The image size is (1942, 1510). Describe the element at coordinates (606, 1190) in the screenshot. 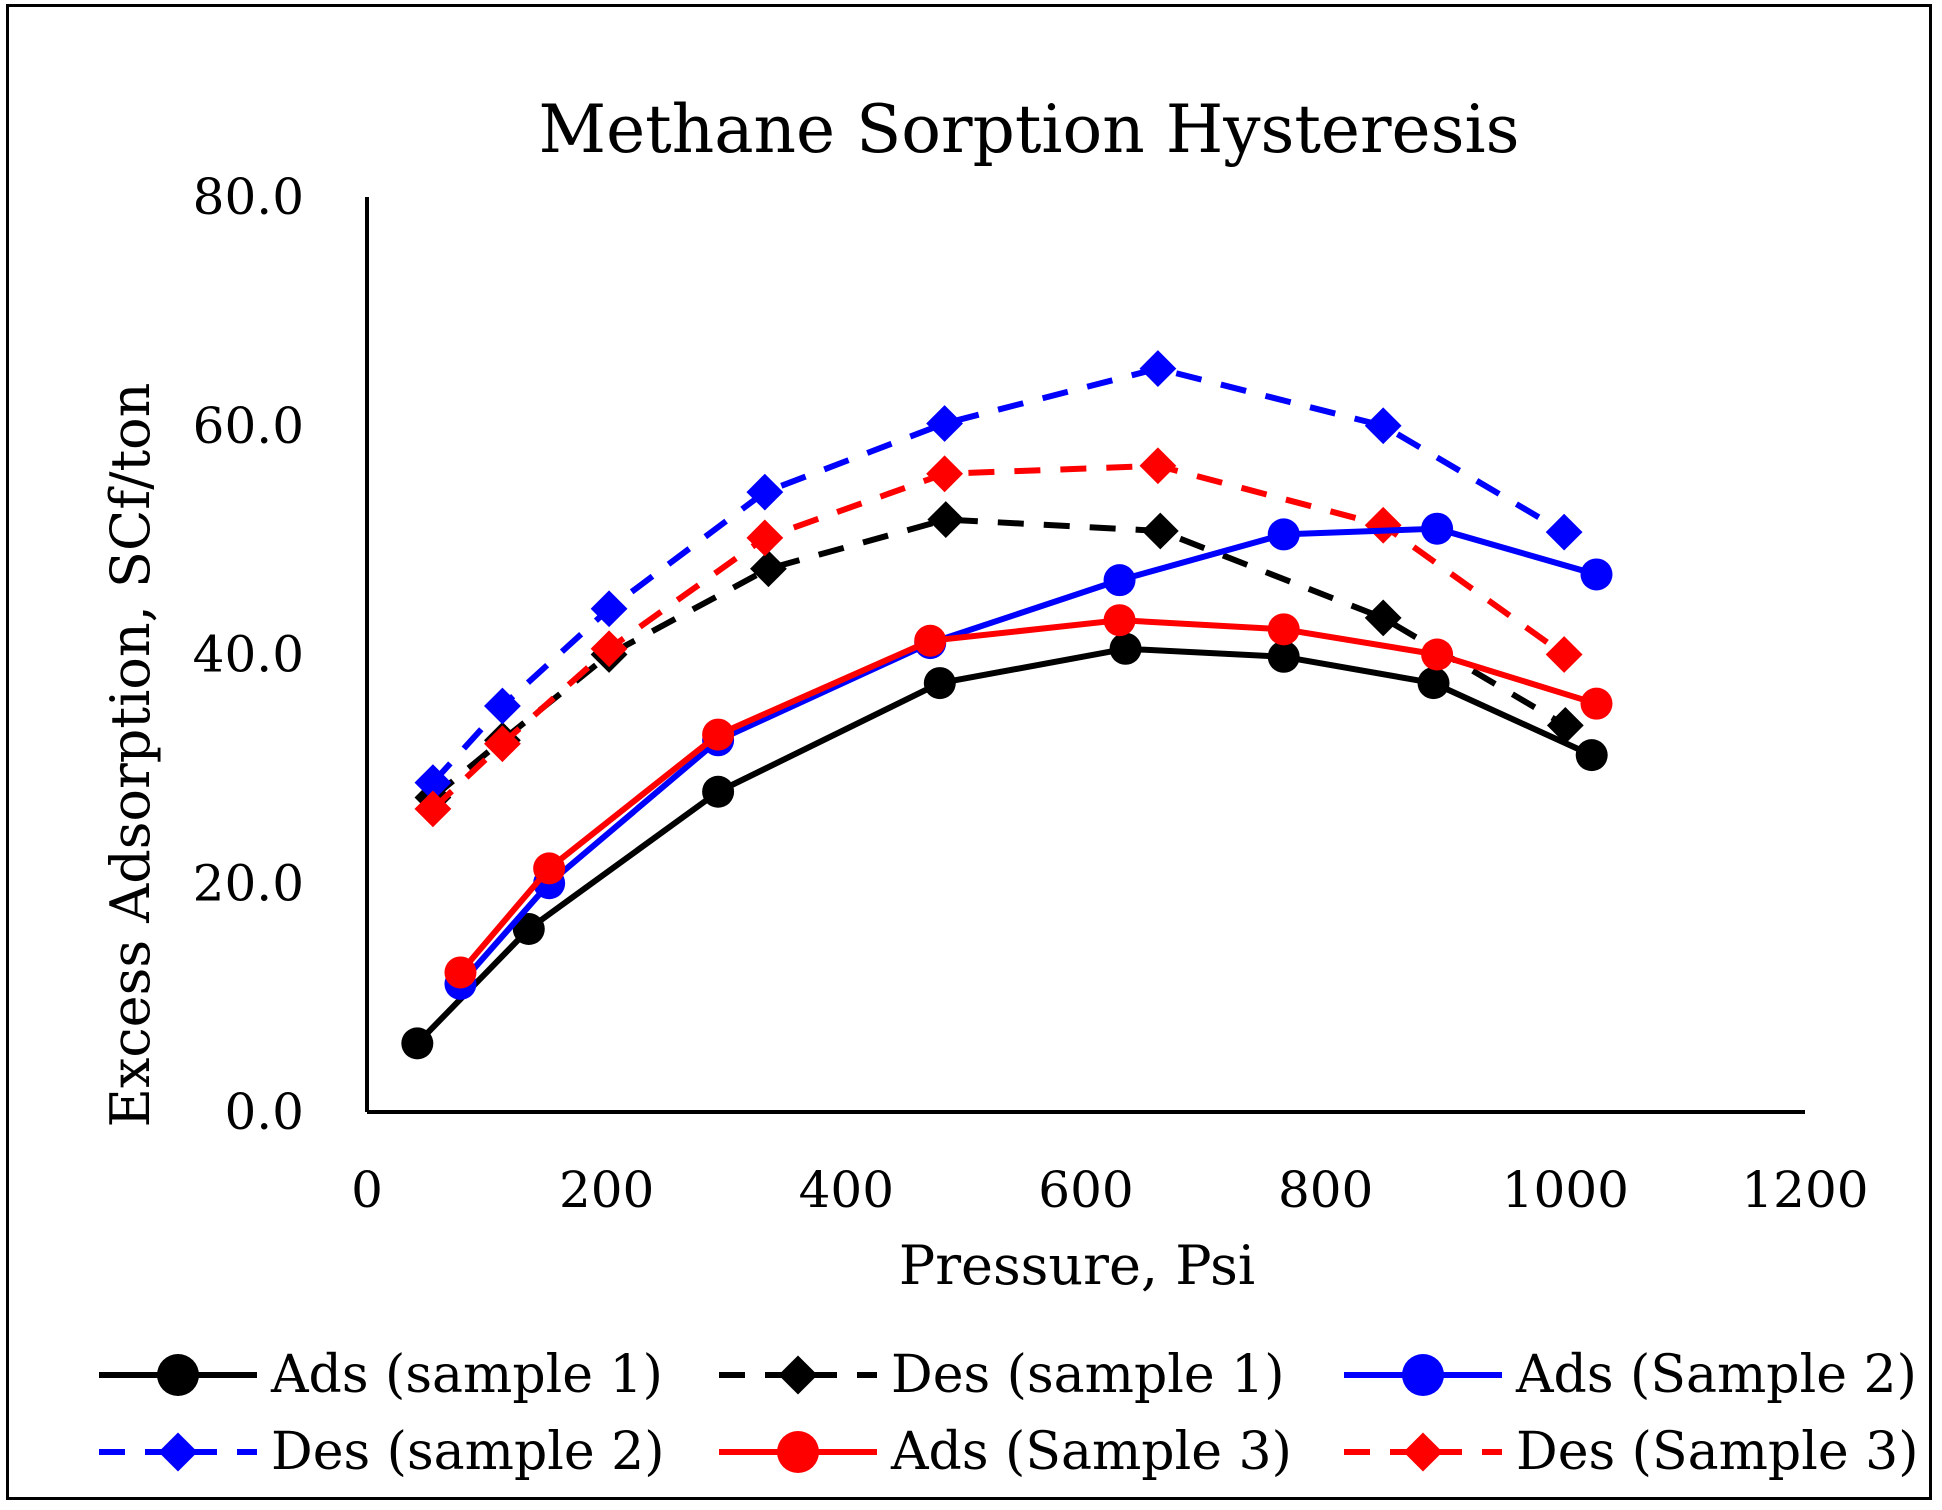

I see `x-tick-label: 200` at that location.